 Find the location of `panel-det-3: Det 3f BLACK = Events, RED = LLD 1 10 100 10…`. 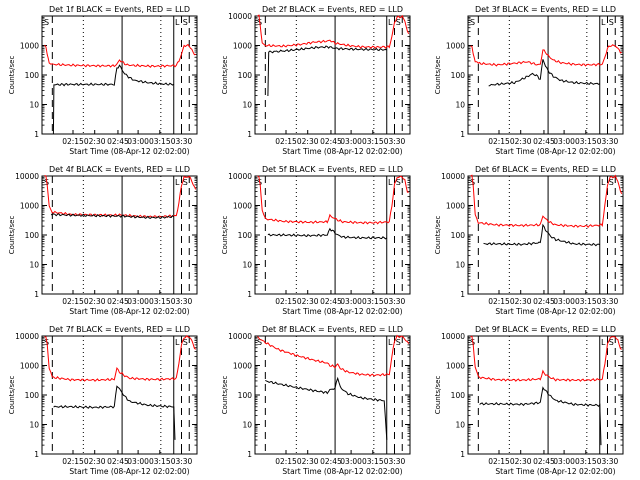

panel-det-3: Det 3f BLACK = Events, RED = LLD 1 10 100 10… is located at coordinates (529, 80).